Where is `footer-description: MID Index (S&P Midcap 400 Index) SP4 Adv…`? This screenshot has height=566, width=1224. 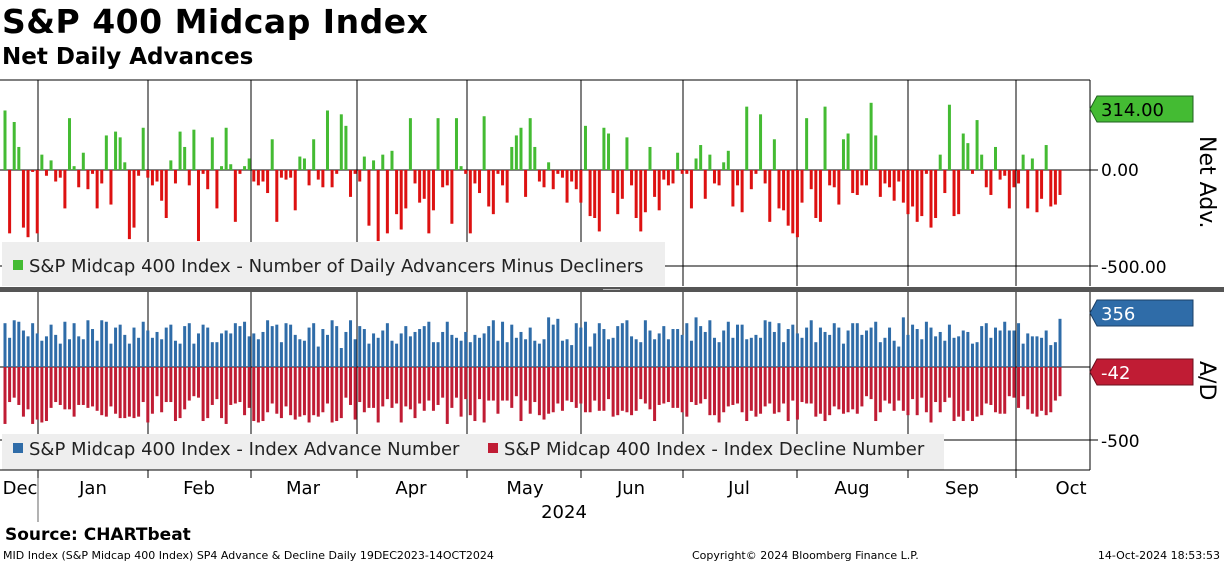 footer-description: MID Index (S&P Midcap 400 Index) SP4 Adv… is located at coordinates (248, 555).